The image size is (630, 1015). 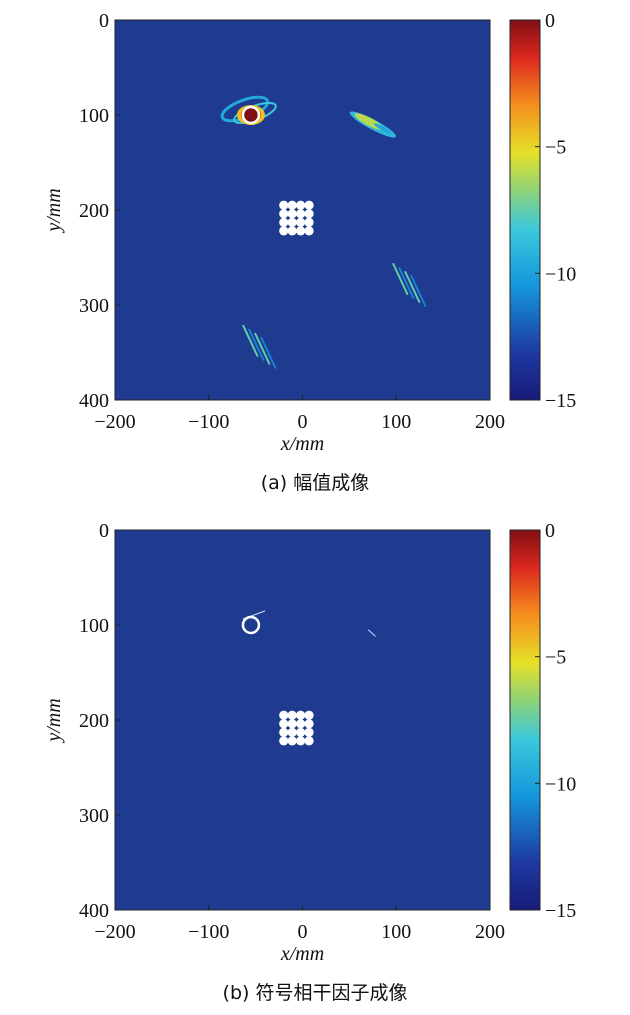 I want to click on artifact-line, so click(x=371, y=633).